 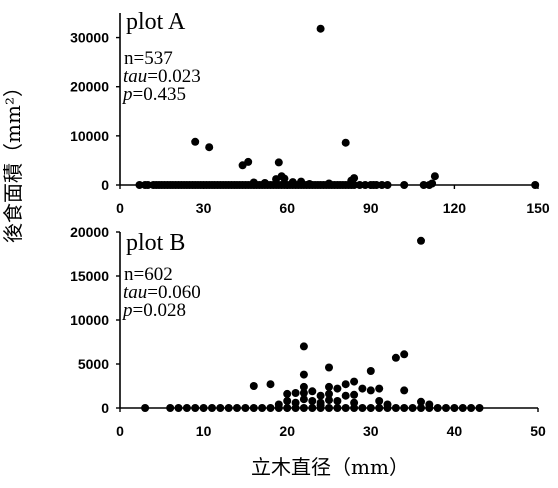 I want to click on plot-a-x-tick-label: 0, so click(x=120, y=208).